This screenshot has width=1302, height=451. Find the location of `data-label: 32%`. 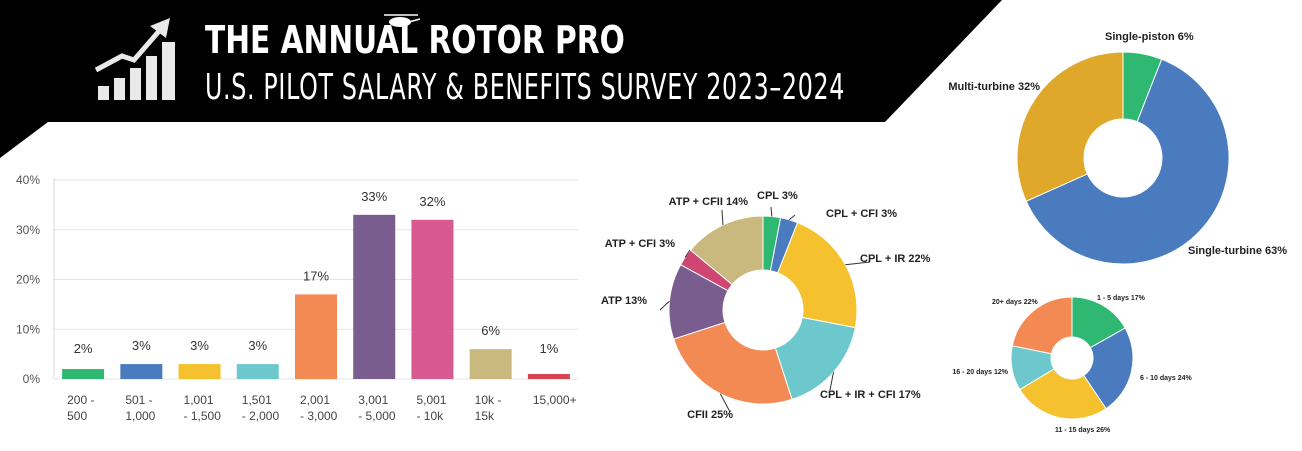

data-label: 32% is located at coordinates (432, 201).